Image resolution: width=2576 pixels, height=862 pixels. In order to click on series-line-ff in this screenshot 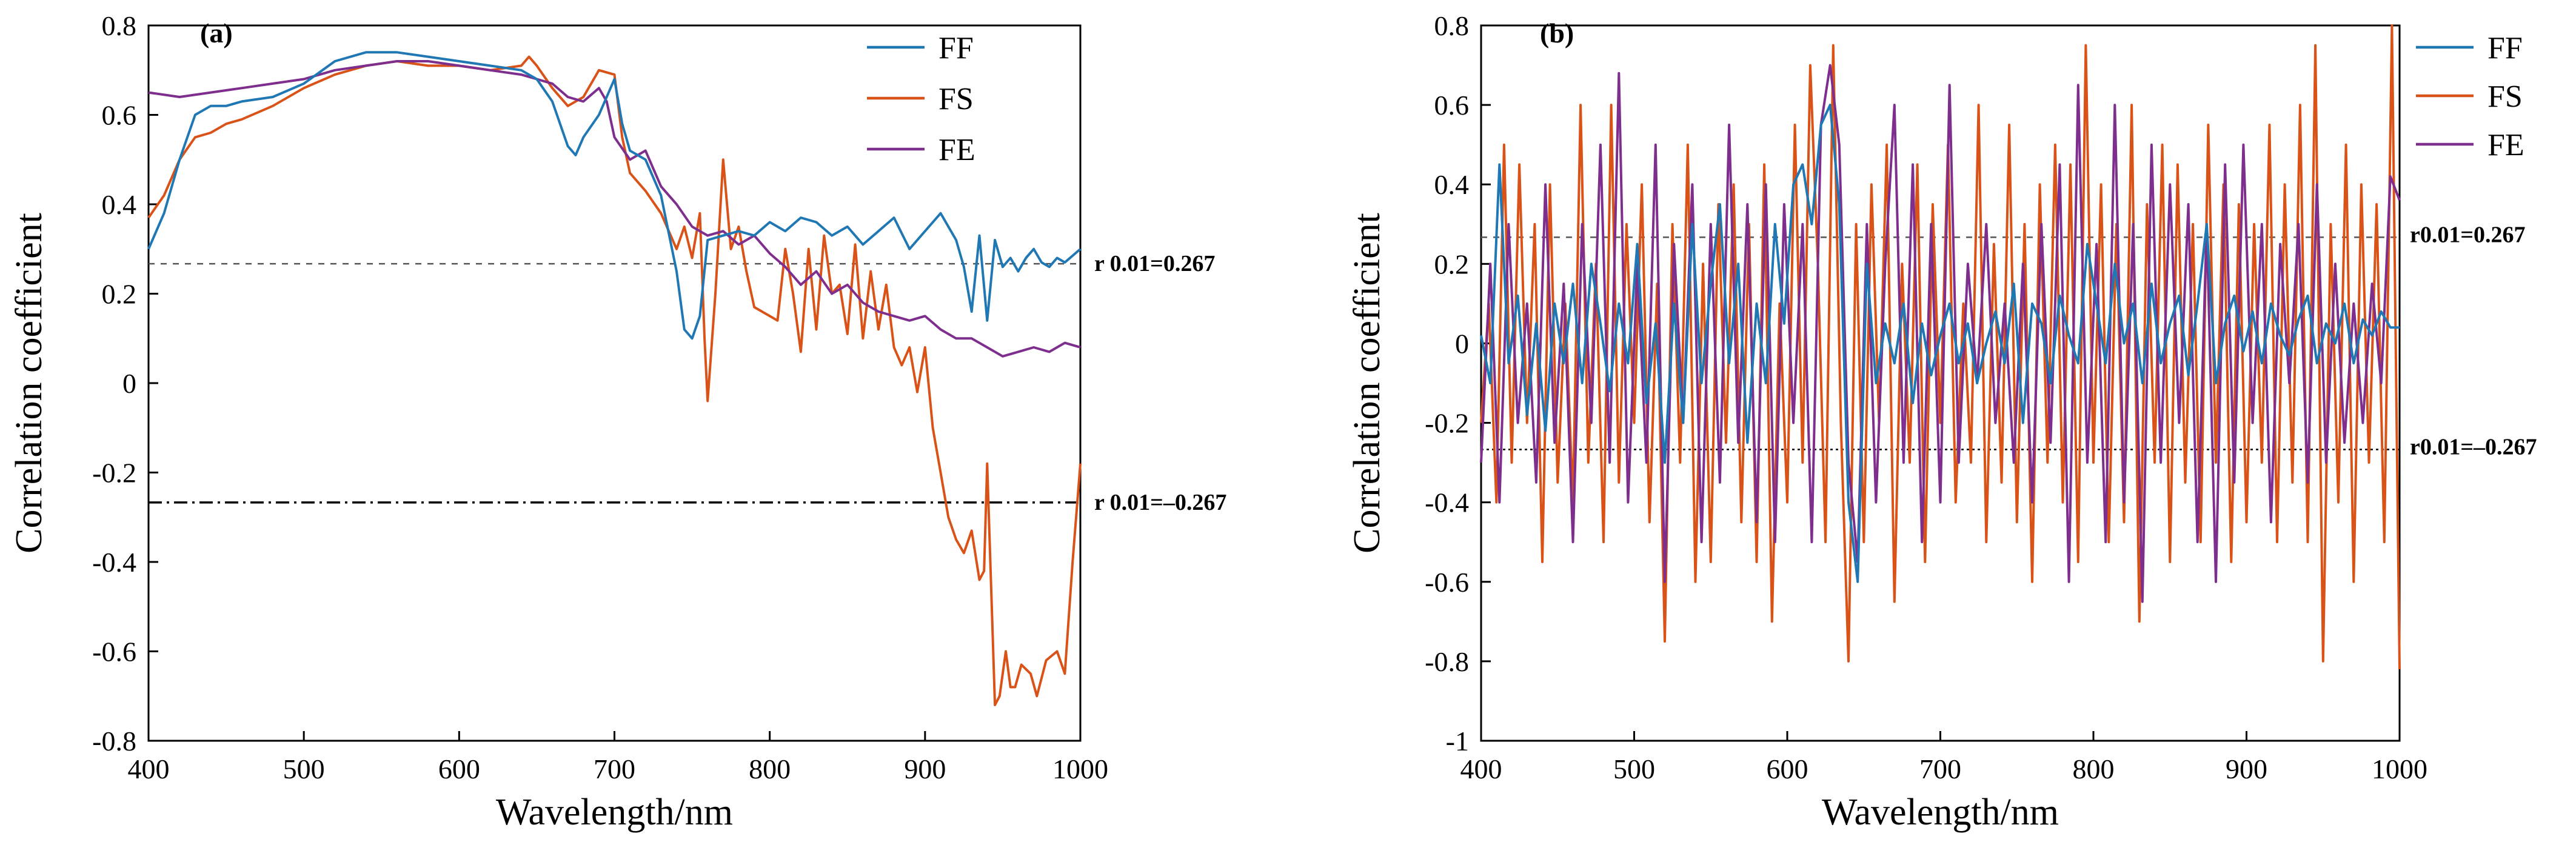, I will do `click(614, 195)`.